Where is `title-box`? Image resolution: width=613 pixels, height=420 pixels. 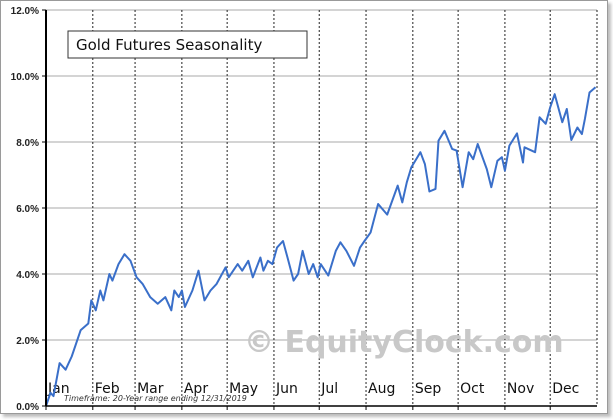
title-box is located at coordinates (187, 44).